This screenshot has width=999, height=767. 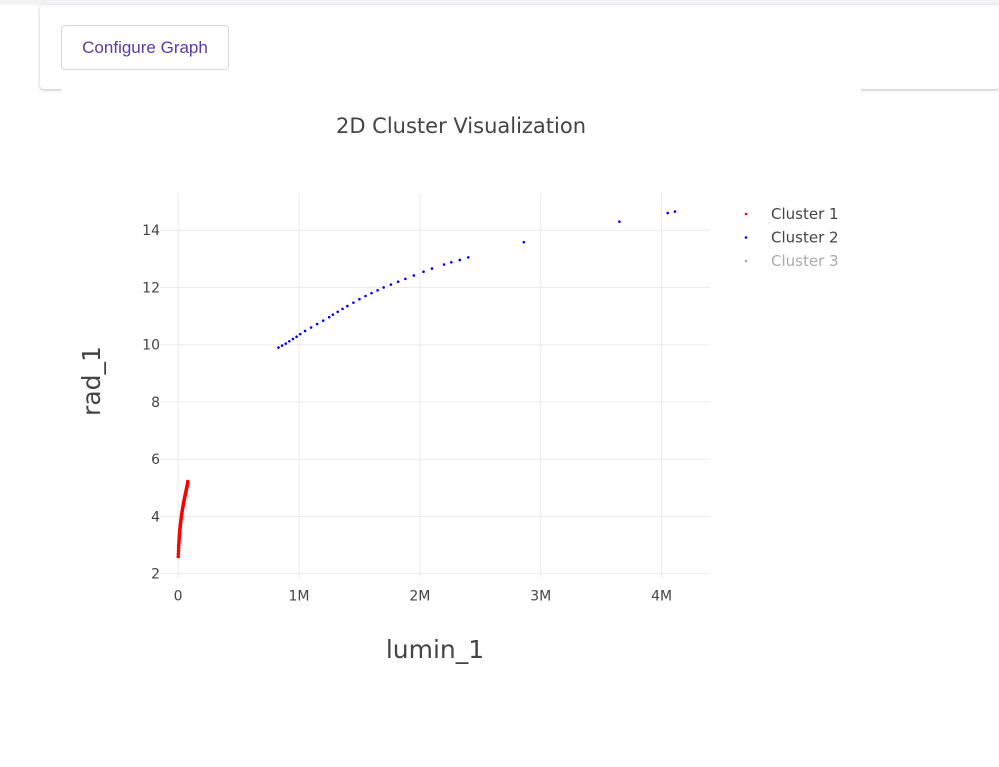 I want to click on y-tick-labels: 2 4 6 8 10 12 14, so click(x=151, y=402).